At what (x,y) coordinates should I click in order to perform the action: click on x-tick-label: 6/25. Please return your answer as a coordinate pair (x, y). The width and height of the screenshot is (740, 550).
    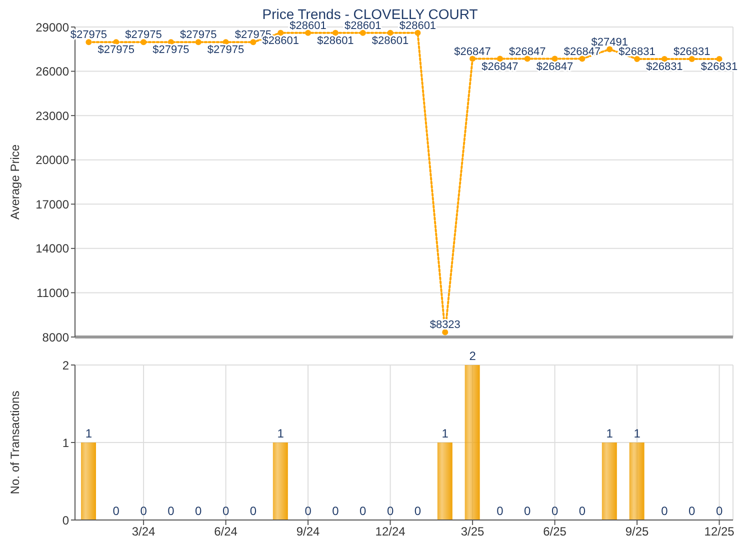
    Looking at the image, I should click on (555, 531).